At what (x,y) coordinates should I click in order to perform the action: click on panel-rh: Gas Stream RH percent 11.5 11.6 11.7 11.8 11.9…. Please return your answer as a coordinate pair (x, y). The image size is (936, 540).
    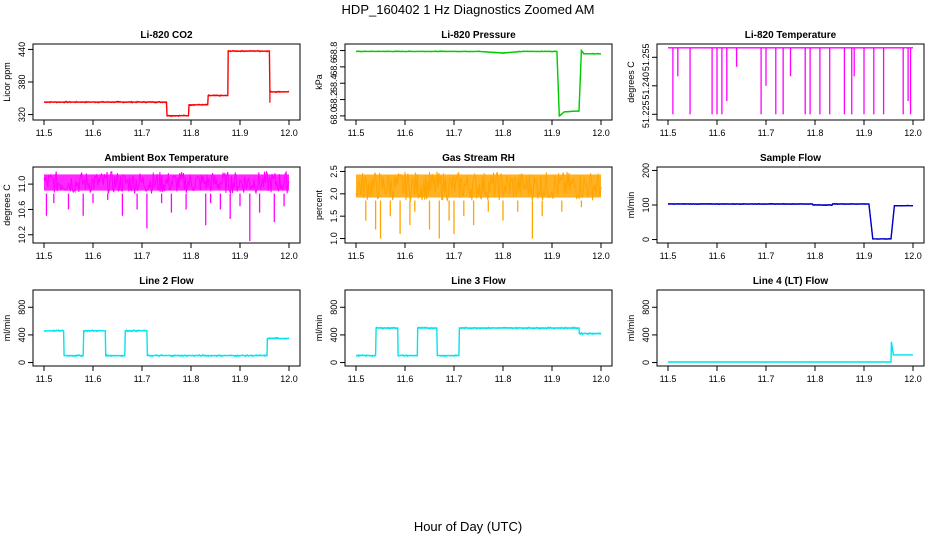
    Looking at the image, I should click on (463, 207).